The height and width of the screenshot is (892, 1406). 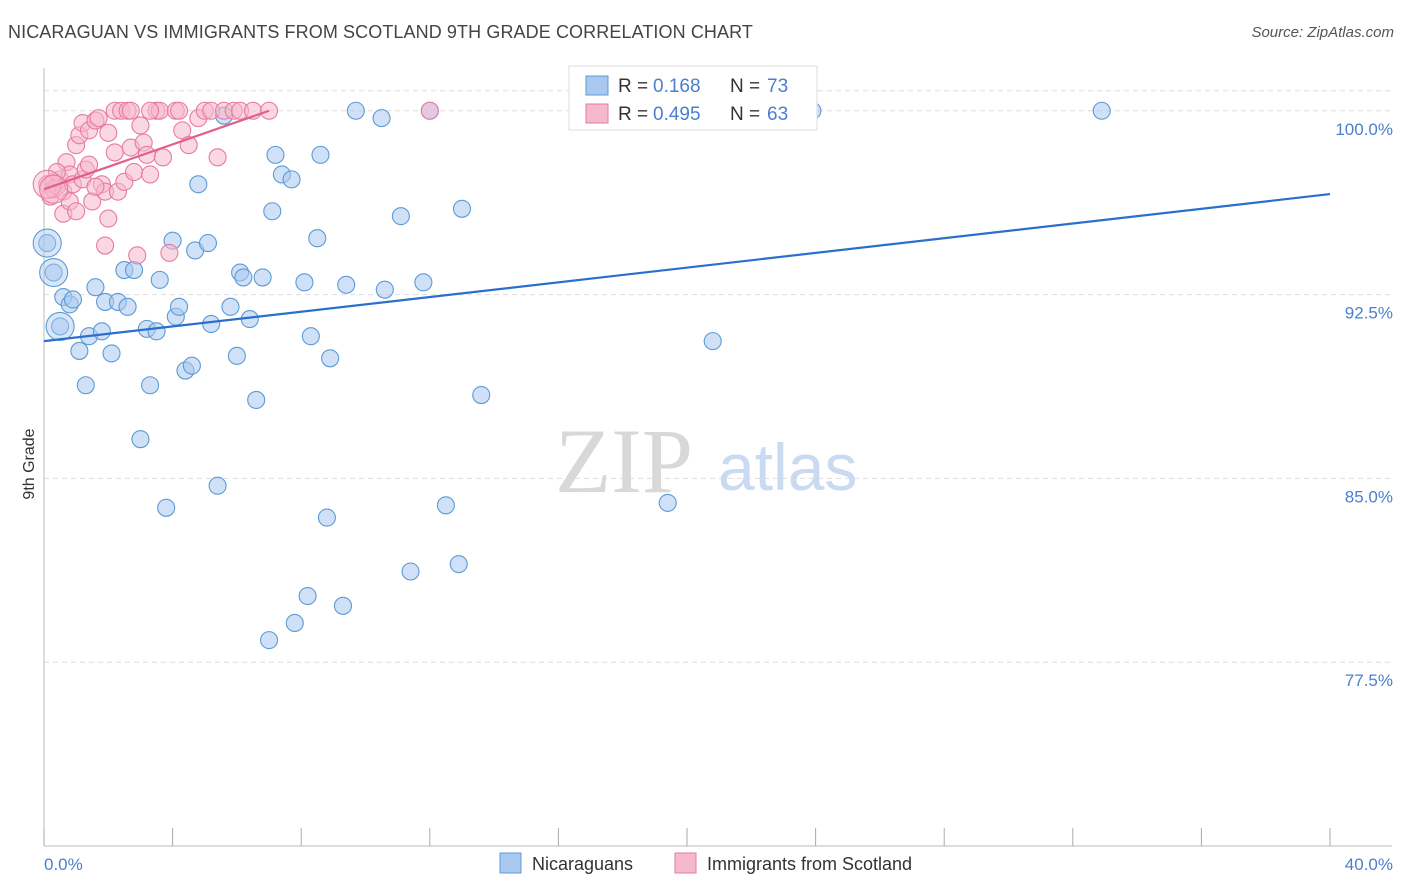 I want to click on legend-nicaraguans-label: Nicaraguans, so click(x=582, y=864).